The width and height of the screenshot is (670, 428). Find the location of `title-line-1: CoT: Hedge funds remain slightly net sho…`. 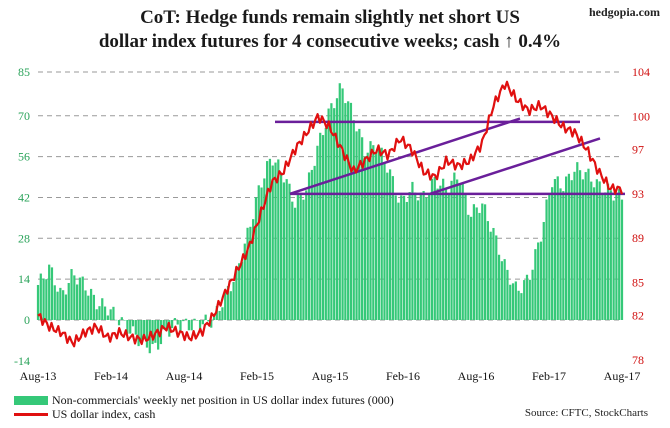

title-line-1: CoT: Hedge funds remain slightly net sho… is located at coordinates (330, 17).